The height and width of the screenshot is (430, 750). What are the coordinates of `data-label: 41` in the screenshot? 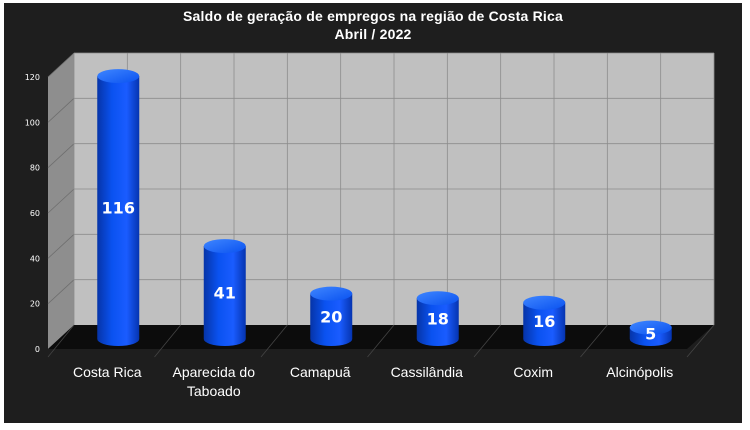 It's located at (225, 293).